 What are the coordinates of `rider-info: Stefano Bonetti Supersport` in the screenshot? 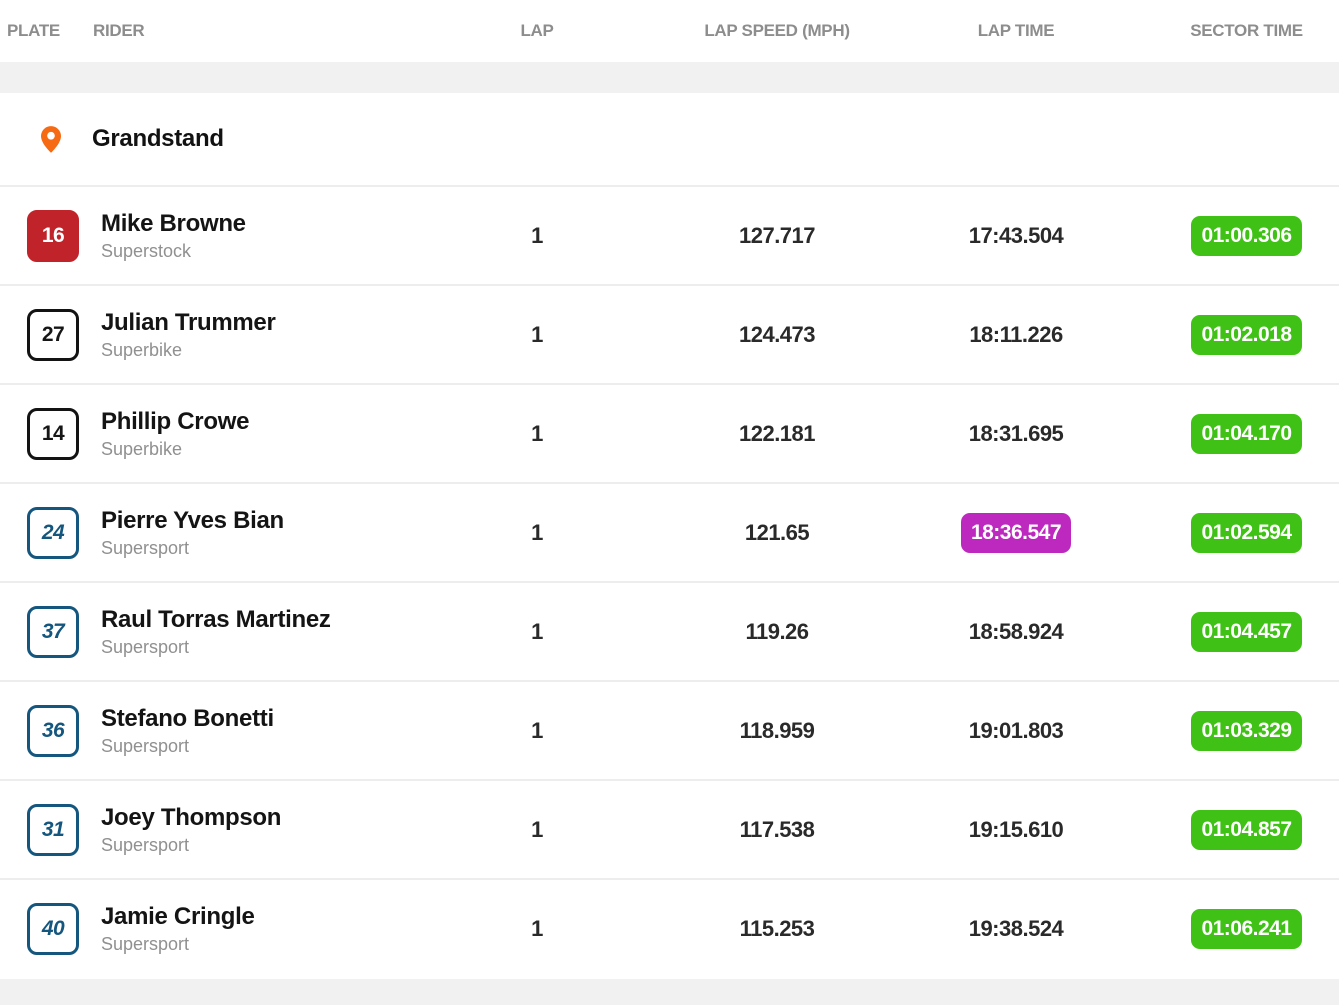 It's located at (187, 731).